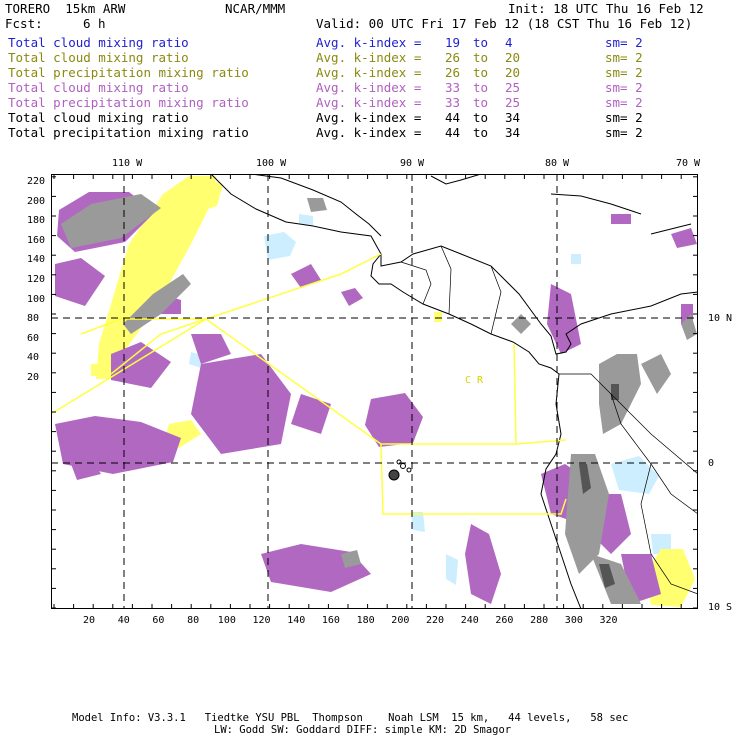 The width and height of the screenshot is (740, 740). I want to click on y-grid-tick-label: 160, so click(36, 240).